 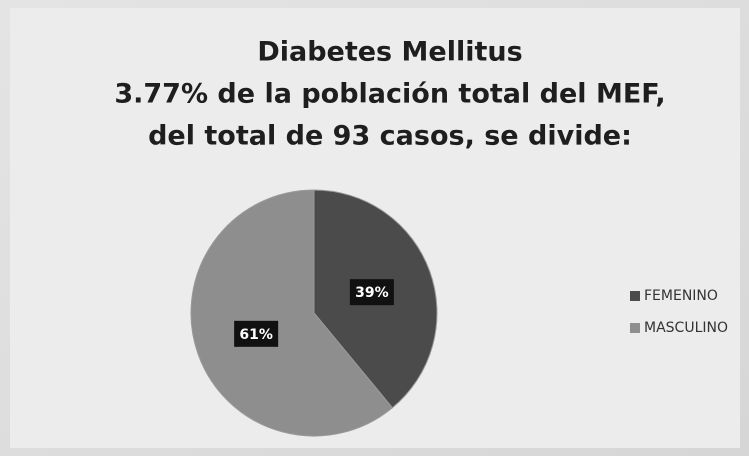 I want to click on chart-title: del total de 93 casos, se divide:, so click(x=390, y=136).